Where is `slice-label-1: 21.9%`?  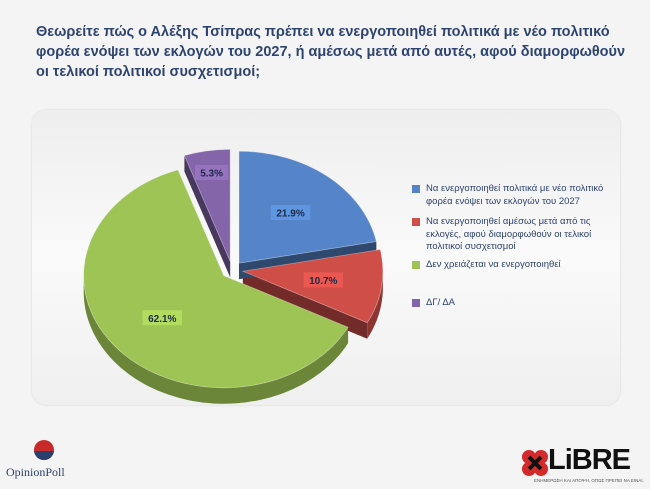 slice-label-1: 21.9% is located at coordinates (290, 214).